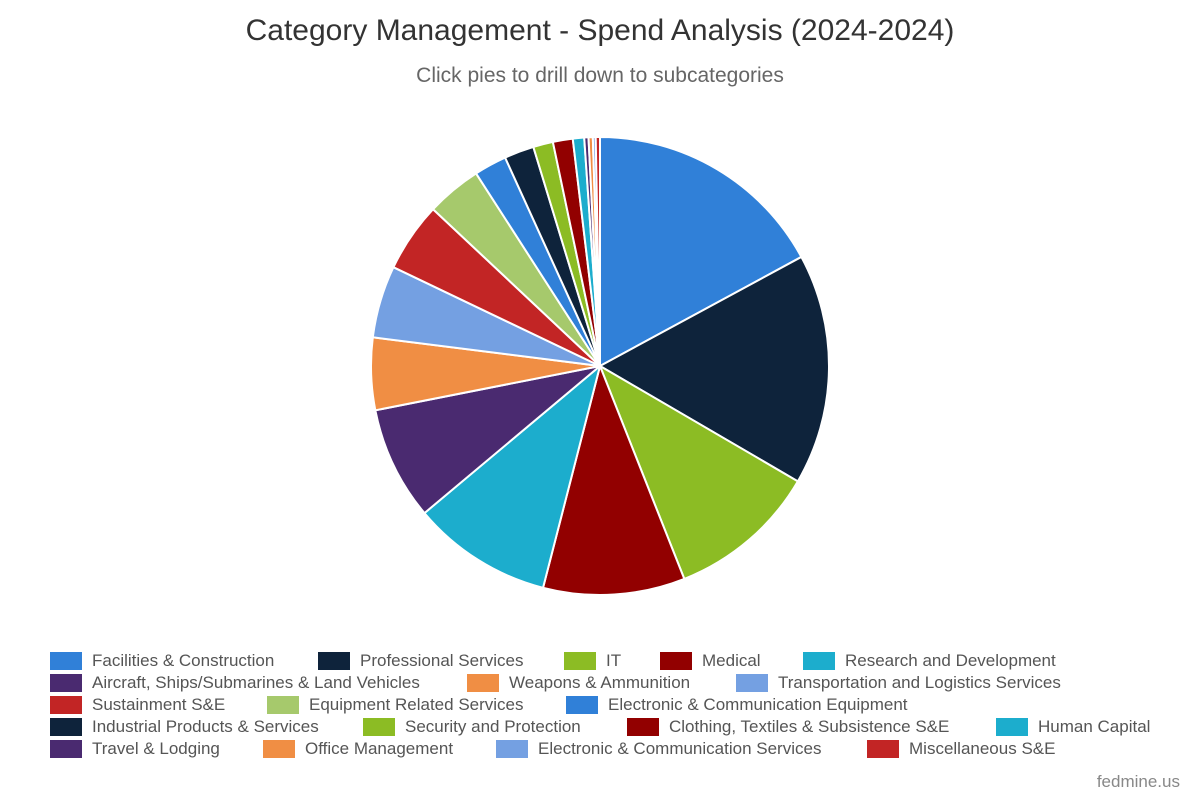 The image size is (1200, 800). What do you see at coordinates (982, 748) in the screenshot?
I see `legend-label: Miscellaneous S&E` at bounding box center [982, 748].